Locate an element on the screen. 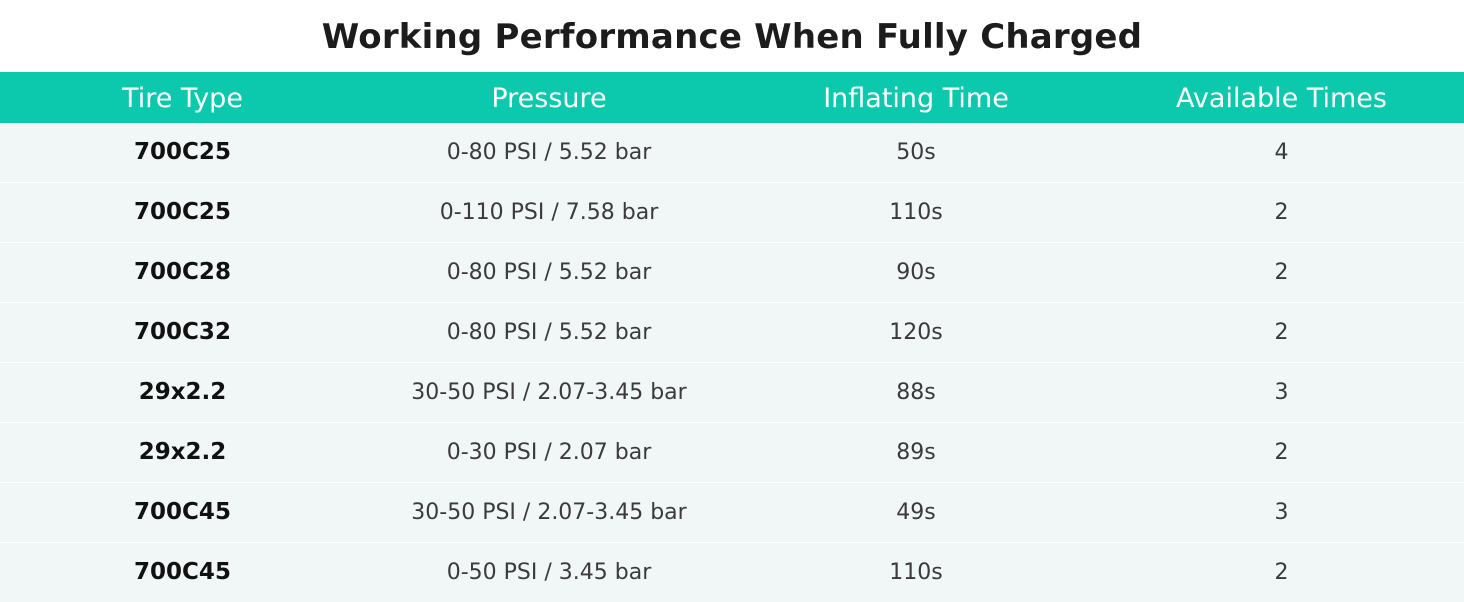  header-tire-type: Tire Type is located at coordinates (182, 98).